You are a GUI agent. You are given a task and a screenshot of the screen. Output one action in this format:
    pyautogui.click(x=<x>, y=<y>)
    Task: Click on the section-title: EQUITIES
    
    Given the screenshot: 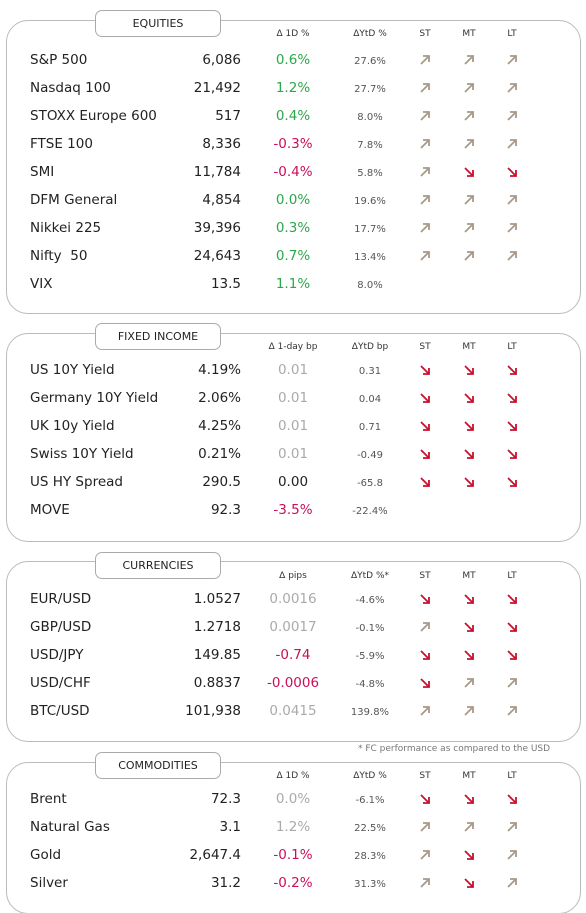 What is the action you would take?
    pyautogui.click(x=158, y=23)
    